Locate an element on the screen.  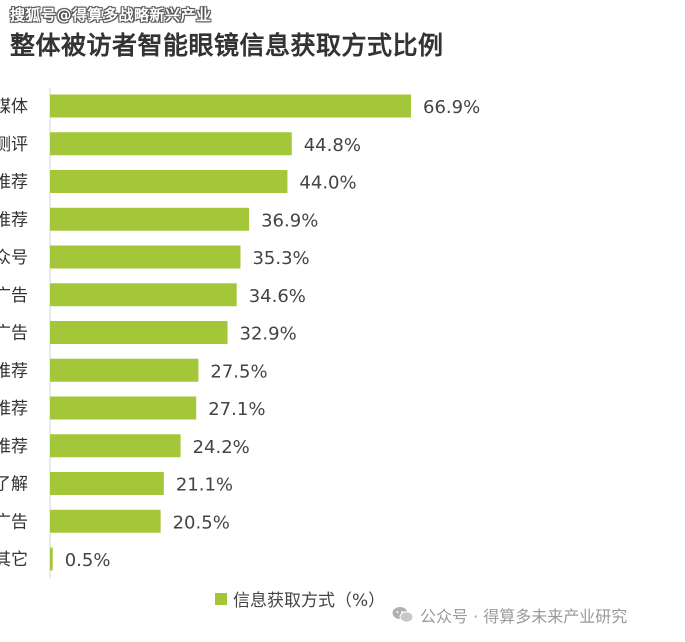
legend-swatch is located at coordinates (221, 598).